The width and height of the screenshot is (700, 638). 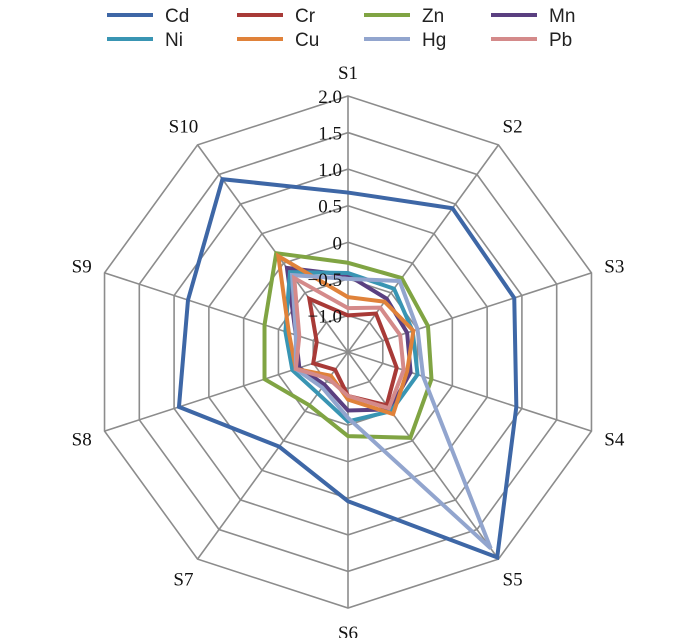 I want to click on radar-tick-labels: −1.0 −0.5 0 0.5 1.0 1.5 2.0, so click(x=325, y=207).